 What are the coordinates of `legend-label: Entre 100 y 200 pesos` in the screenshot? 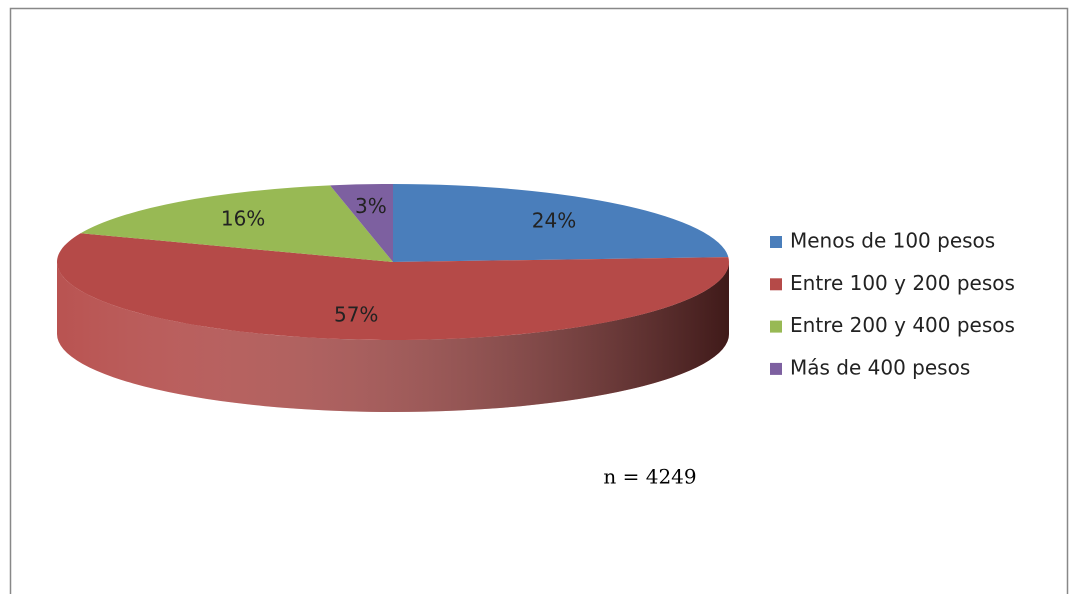 It's located at (902, 283).